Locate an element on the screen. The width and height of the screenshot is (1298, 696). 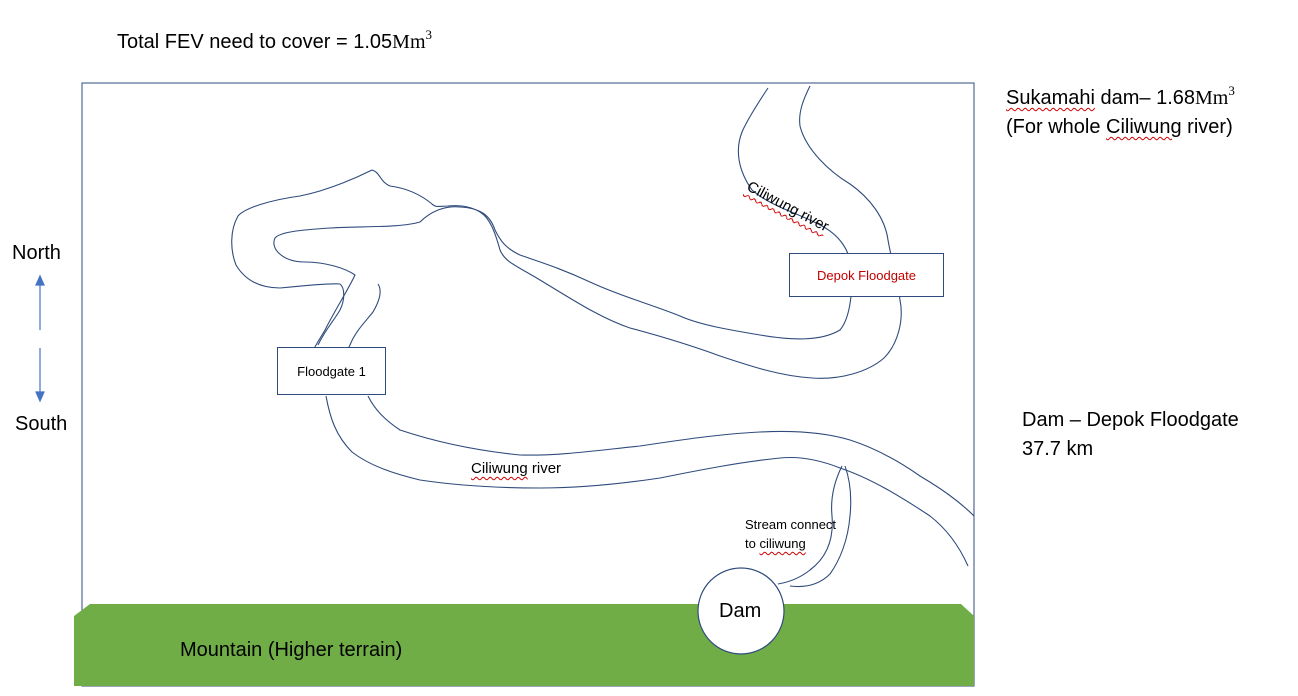
sukamahi-line-1: Sukamahi dam– 1.68Mm3 is located at coordinates (1120, 94).